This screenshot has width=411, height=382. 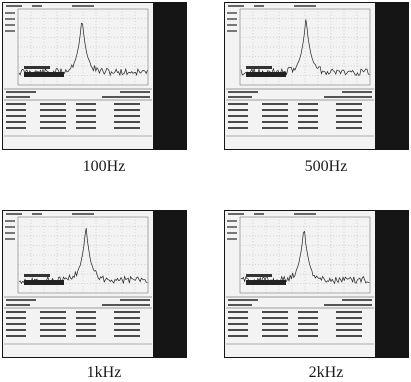 What do you see at coordinates (326, 372) in the screenshot?
I see `caption-4: 2kHz` at bounding box center [326, 372].